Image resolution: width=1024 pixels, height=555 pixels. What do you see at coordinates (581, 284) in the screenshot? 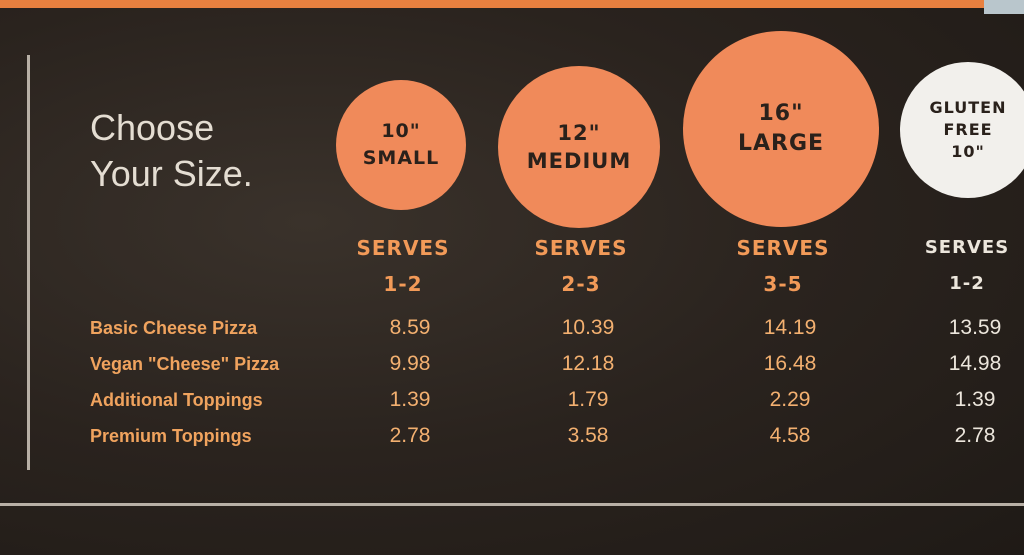
I see `serves-range: 2-3` at bounding box center [581, 284].